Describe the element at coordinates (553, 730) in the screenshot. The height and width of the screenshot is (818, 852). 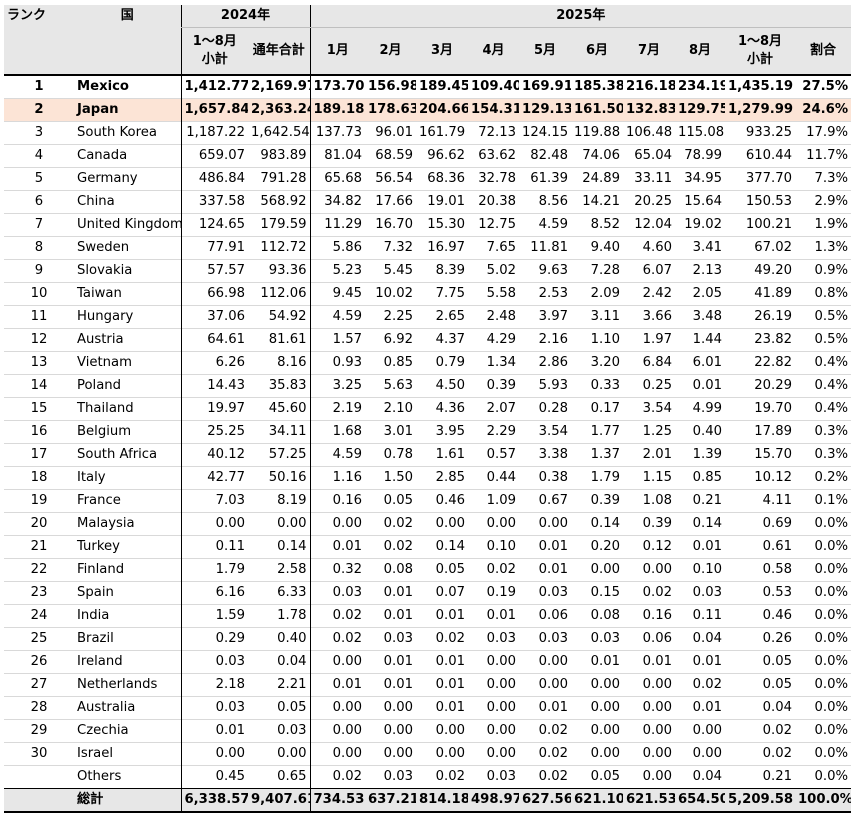
I see `month-5-cell: 0.02` at that location.